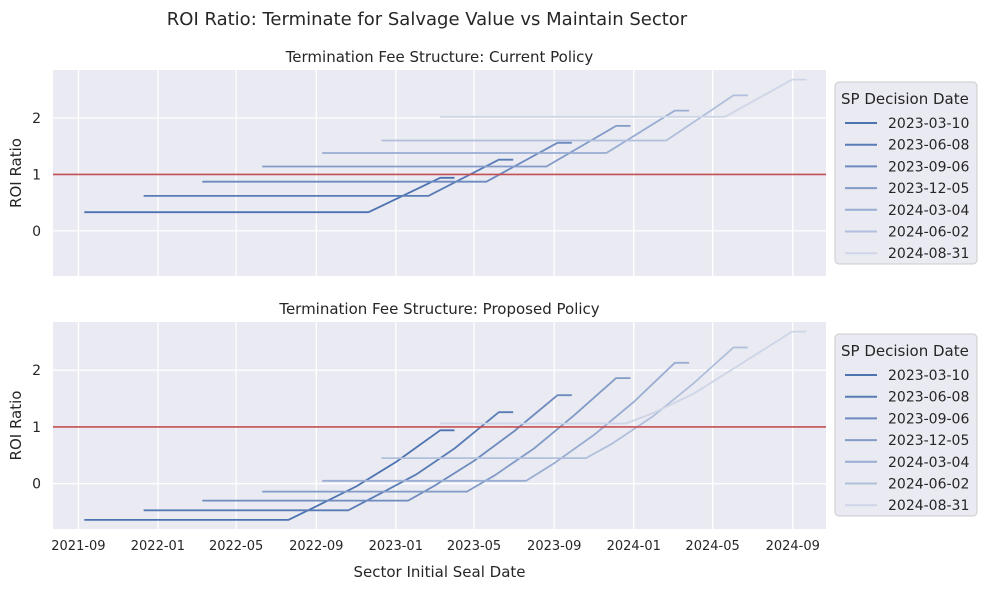  Describe the element at coordinates (712, 546) in the screenshot. I see `x-tick-label: 2024-05` at that location.